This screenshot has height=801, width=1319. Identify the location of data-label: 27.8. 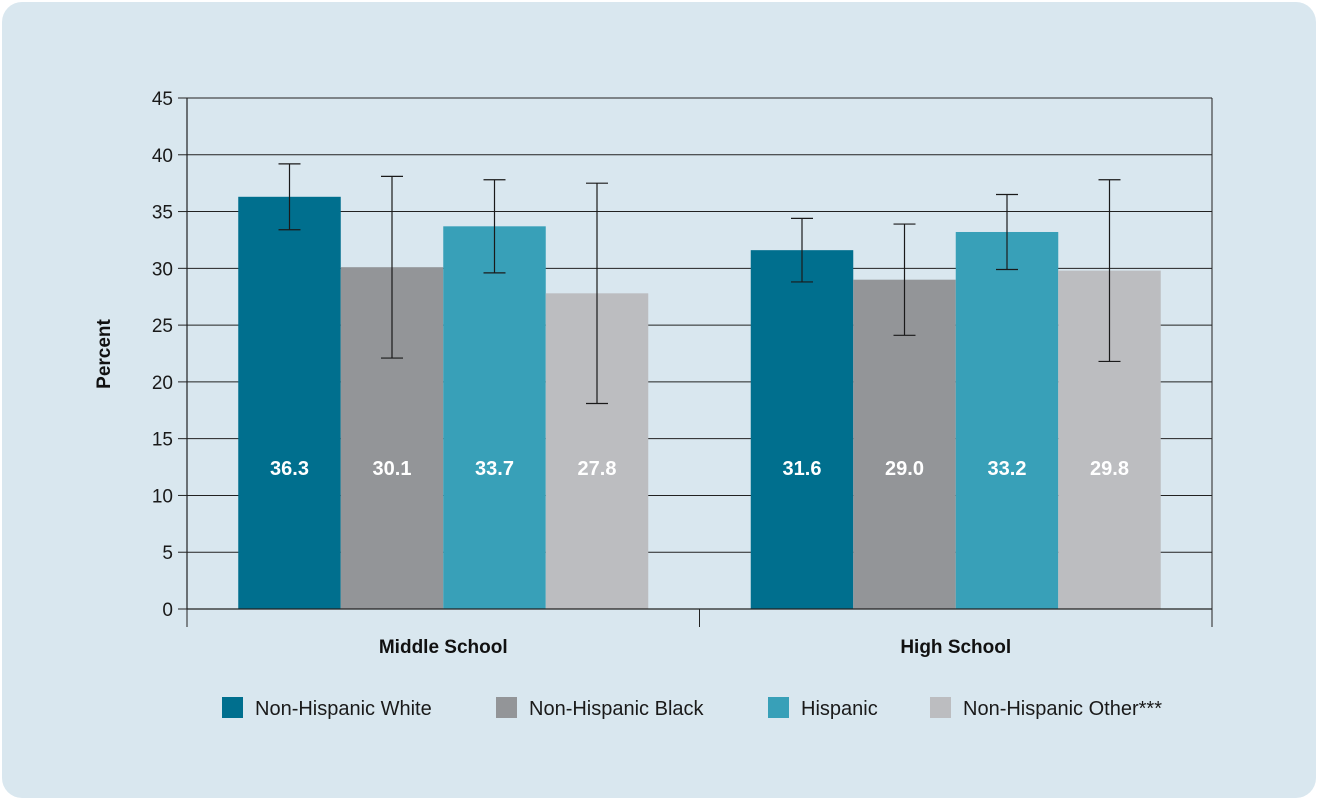
(597, 469).